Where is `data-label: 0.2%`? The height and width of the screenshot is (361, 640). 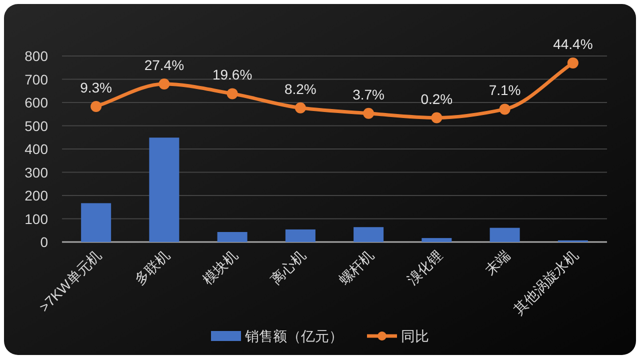 data-label: 0.2% is located at coordinates (436, 98).